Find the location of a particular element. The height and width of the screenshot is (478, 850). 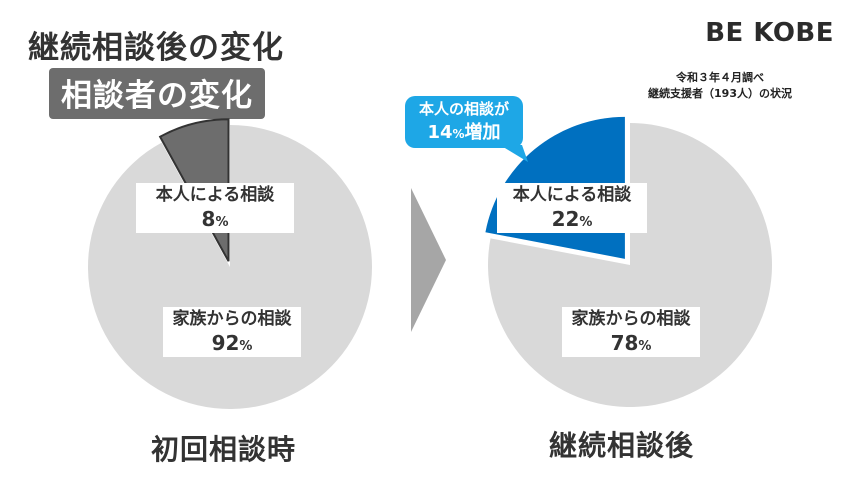

survey-population: 継続支援者（193人）の状況 is located at coordinates (720, 93).